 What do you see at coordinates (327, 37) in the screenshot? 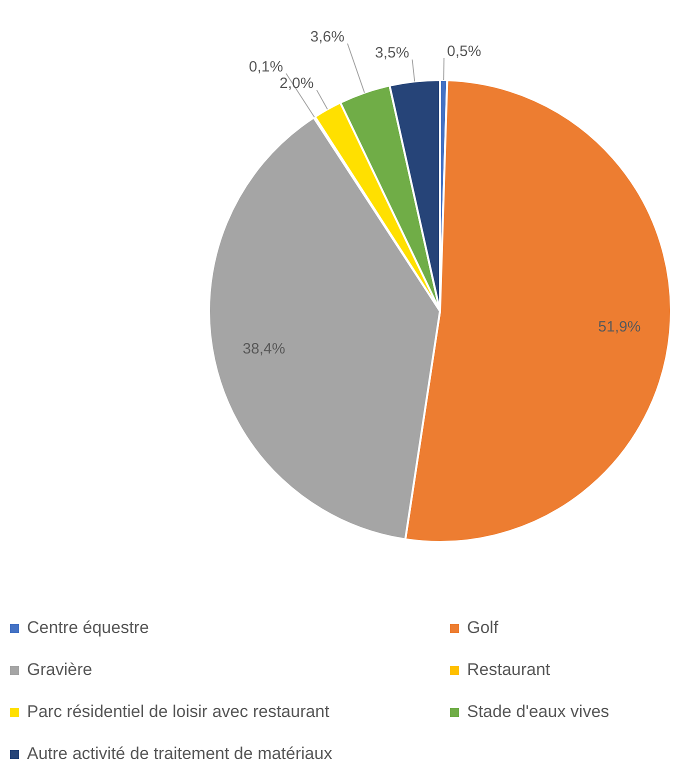
I see `data-label: 3,6%` at bounding box center [327, 37].